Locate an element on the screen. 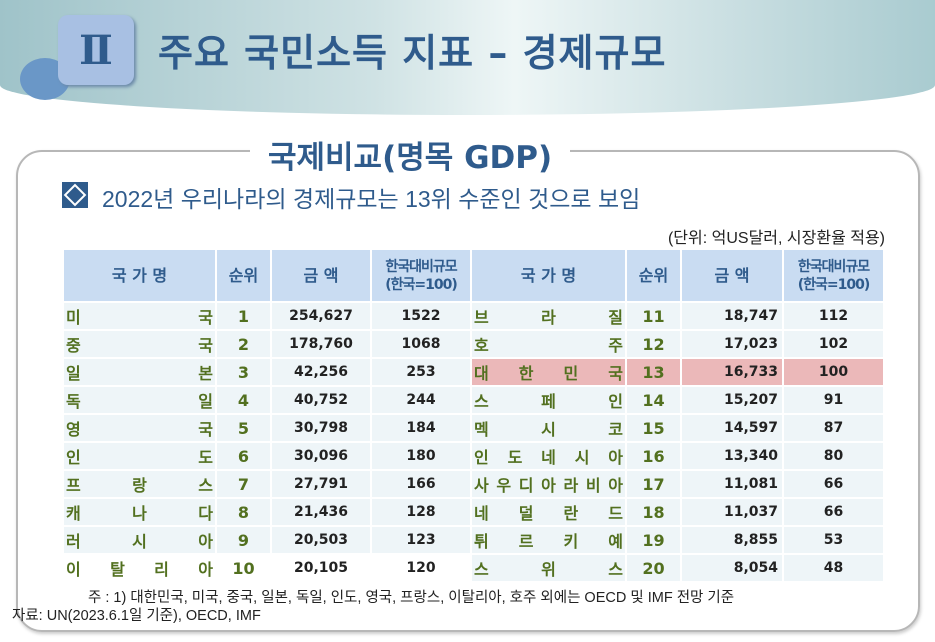 This screenshot has width=935, height=642. country-name-cell: 캐나다 is located at coordinates (139, 512).